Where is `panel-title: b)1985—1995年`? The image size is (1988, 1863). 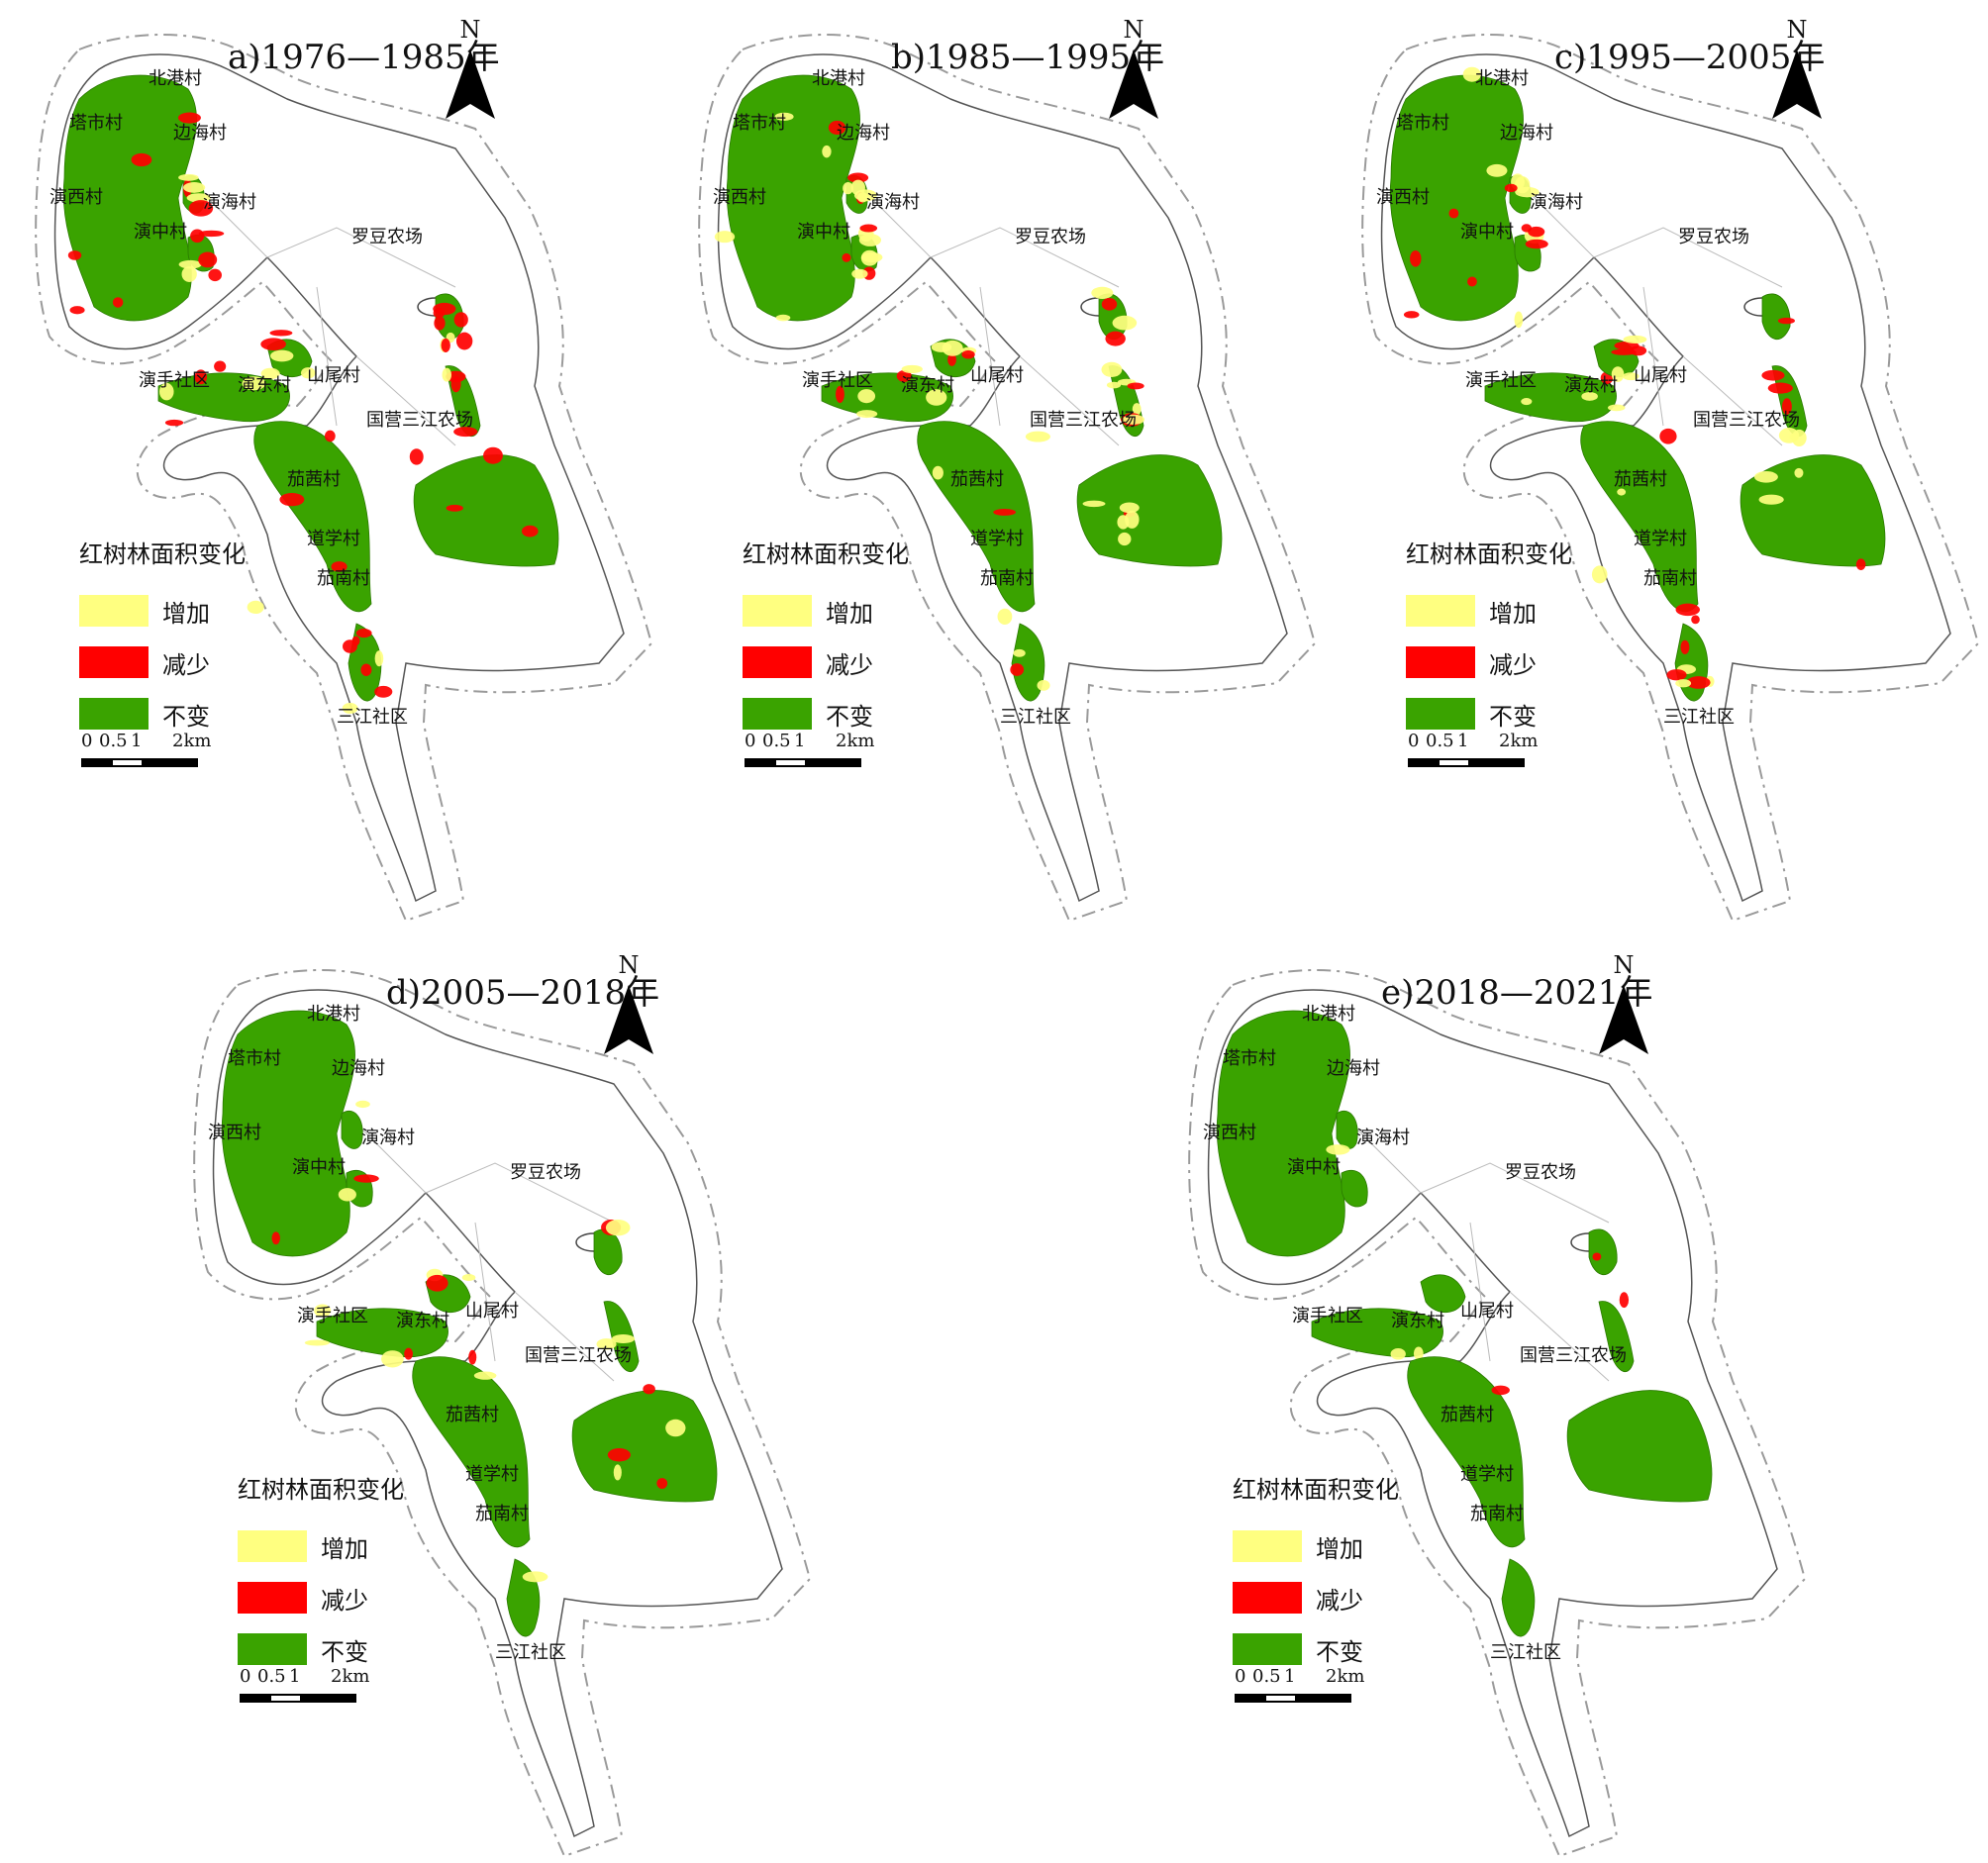
panel-title: b)1985—1995年 is located at coordinates (1028, 57).